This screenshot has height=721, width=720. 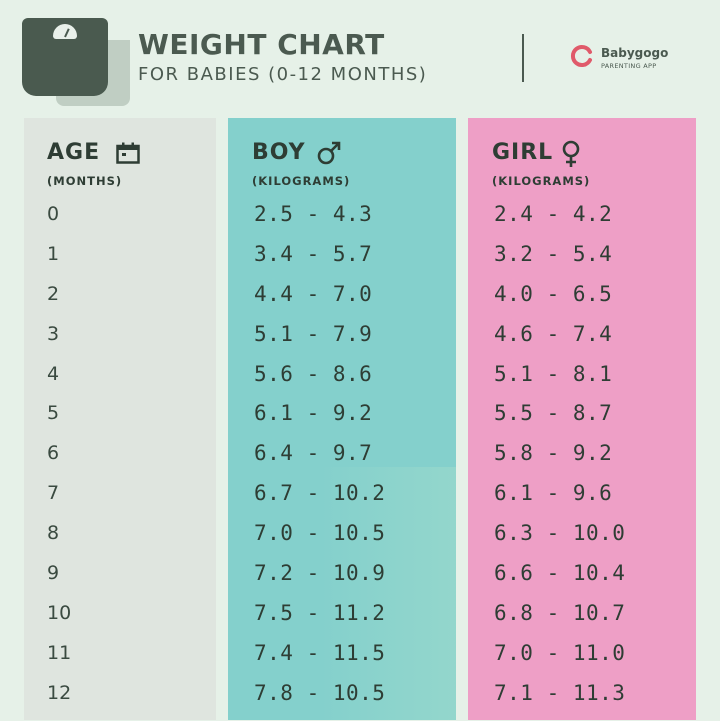 What do you see at coordinates (85, 181) in the screenshot?
I see `age-subheading: (MONTHS)` at bounding box center [85, 181].